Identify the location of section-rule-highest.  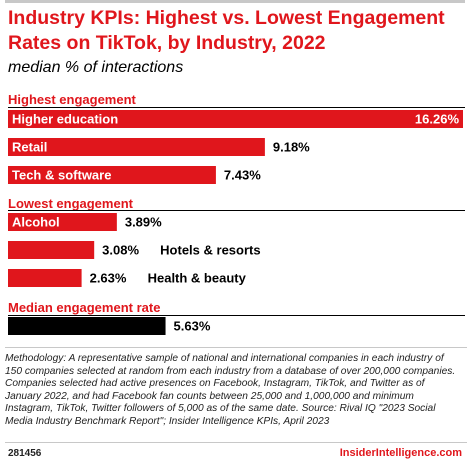
(236, 107).